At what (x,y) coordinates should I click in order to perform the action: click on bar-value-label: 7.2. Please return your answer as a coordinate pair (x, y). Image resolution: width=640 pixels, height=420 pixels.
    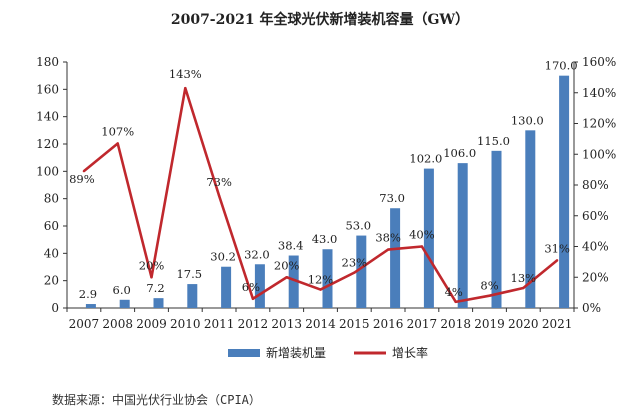
    Looking at the image, I should click on (155, 288).